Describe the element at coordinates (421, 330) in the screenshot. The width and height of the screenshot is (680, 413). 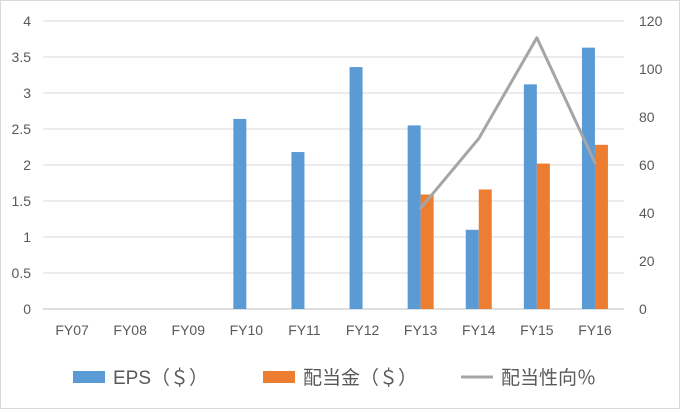
I see `category-tick-label: FY13` at that location.